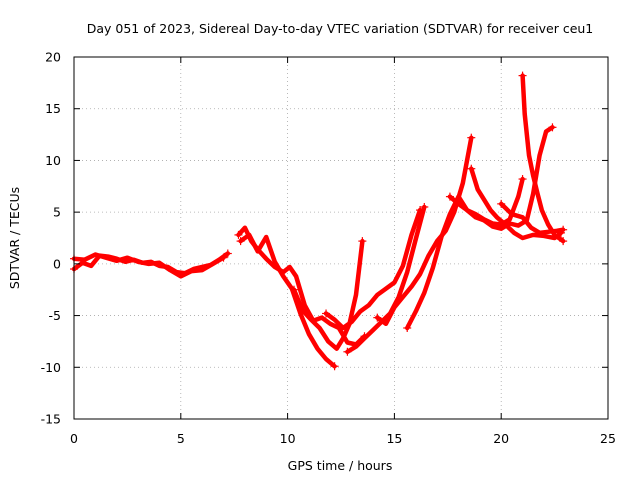 The width and height of the screenshot is (640, 480). I want to click on y-tick-label: 0, so click(57, 263).